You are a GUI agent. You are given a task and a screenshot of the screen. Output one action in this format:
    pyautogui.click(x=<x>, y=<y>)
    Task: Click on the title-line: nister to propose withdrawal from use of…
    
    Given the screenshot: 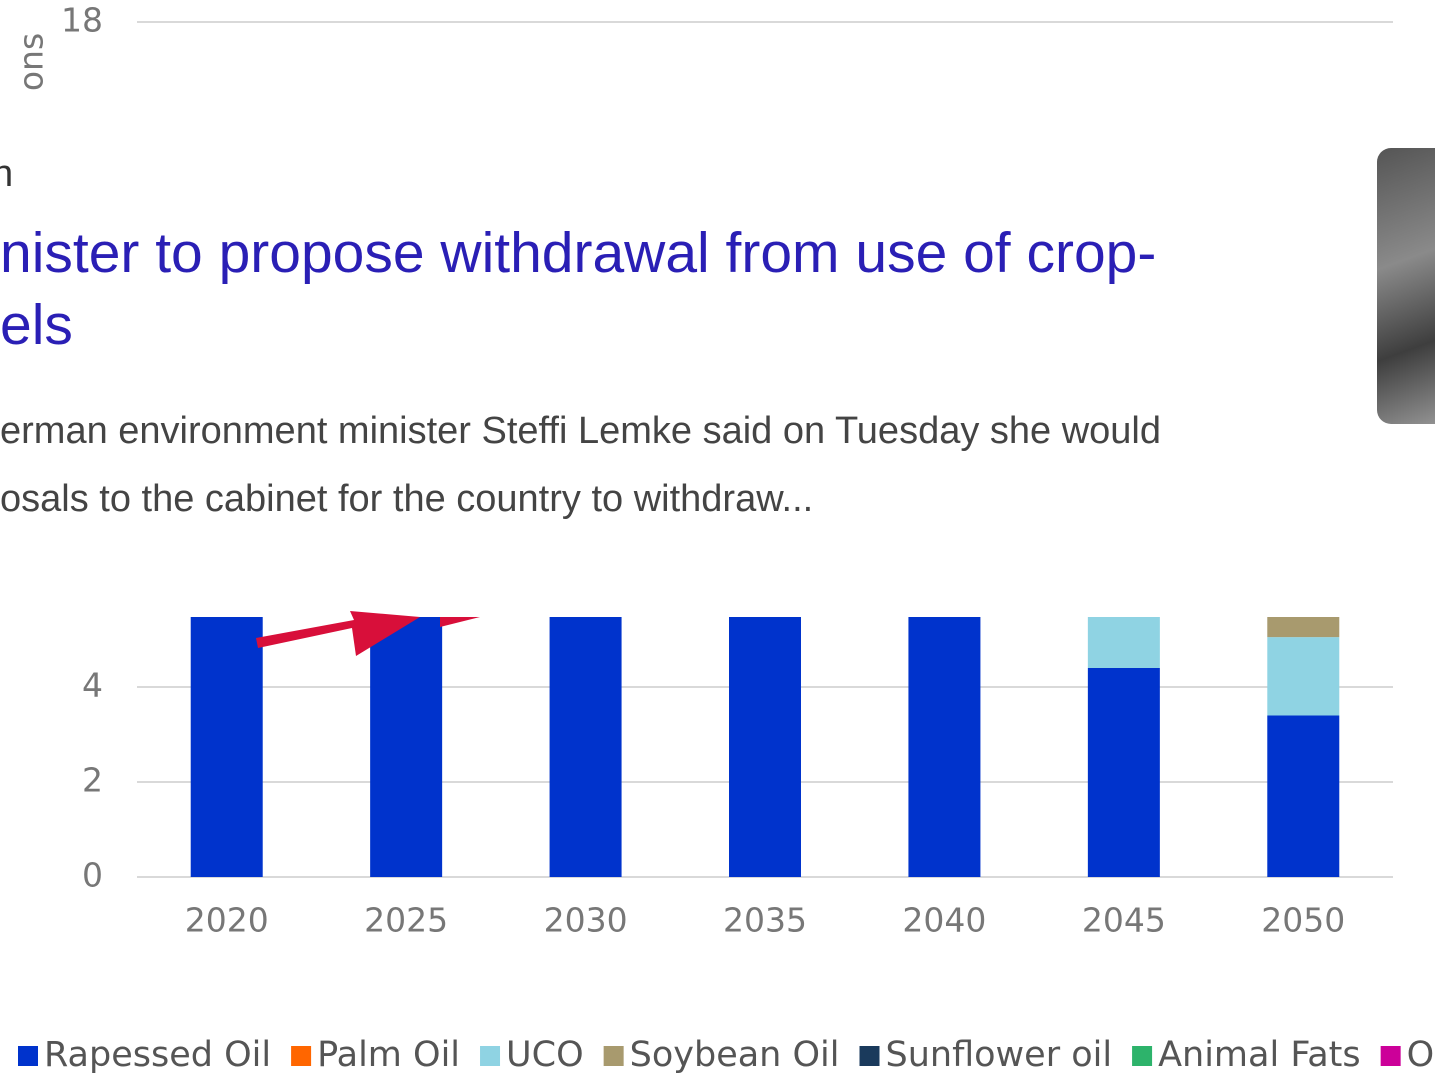 What is the action you would take?
    pyautogui.click(x=578, y=253)
    